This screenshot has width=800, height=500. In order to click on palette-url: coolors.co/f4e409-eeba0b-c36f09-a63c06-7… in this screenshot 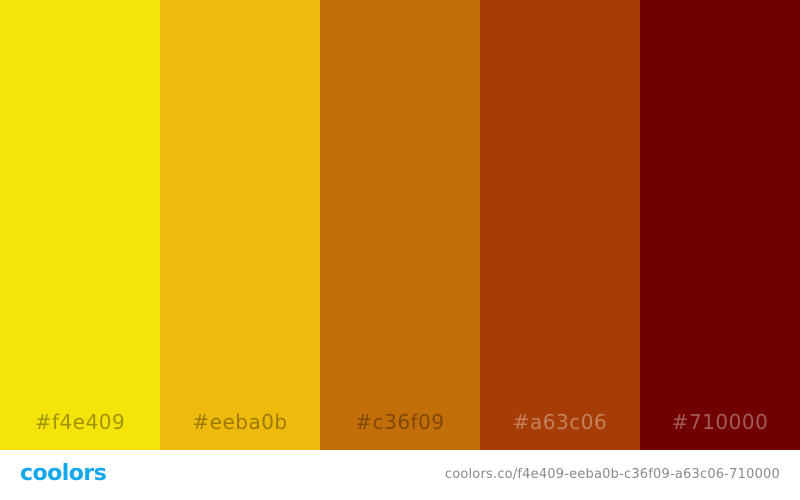, I will do `click(612, 474)`.